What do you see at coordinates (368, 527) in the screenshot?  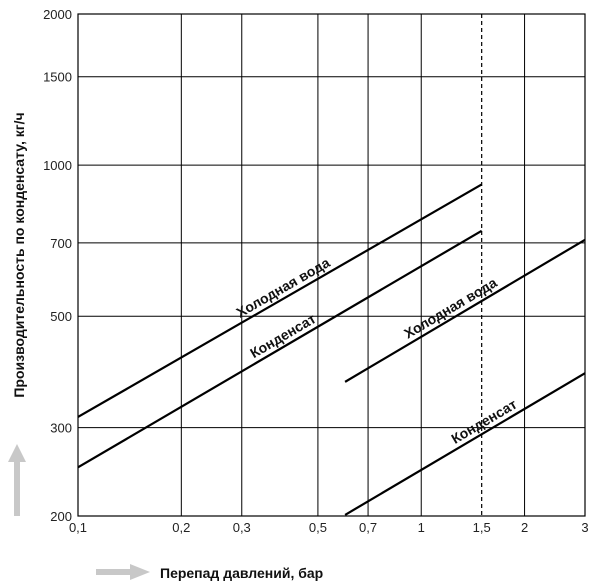 I see `x-tick-label: 0,7` at bounding box center [368, 527].